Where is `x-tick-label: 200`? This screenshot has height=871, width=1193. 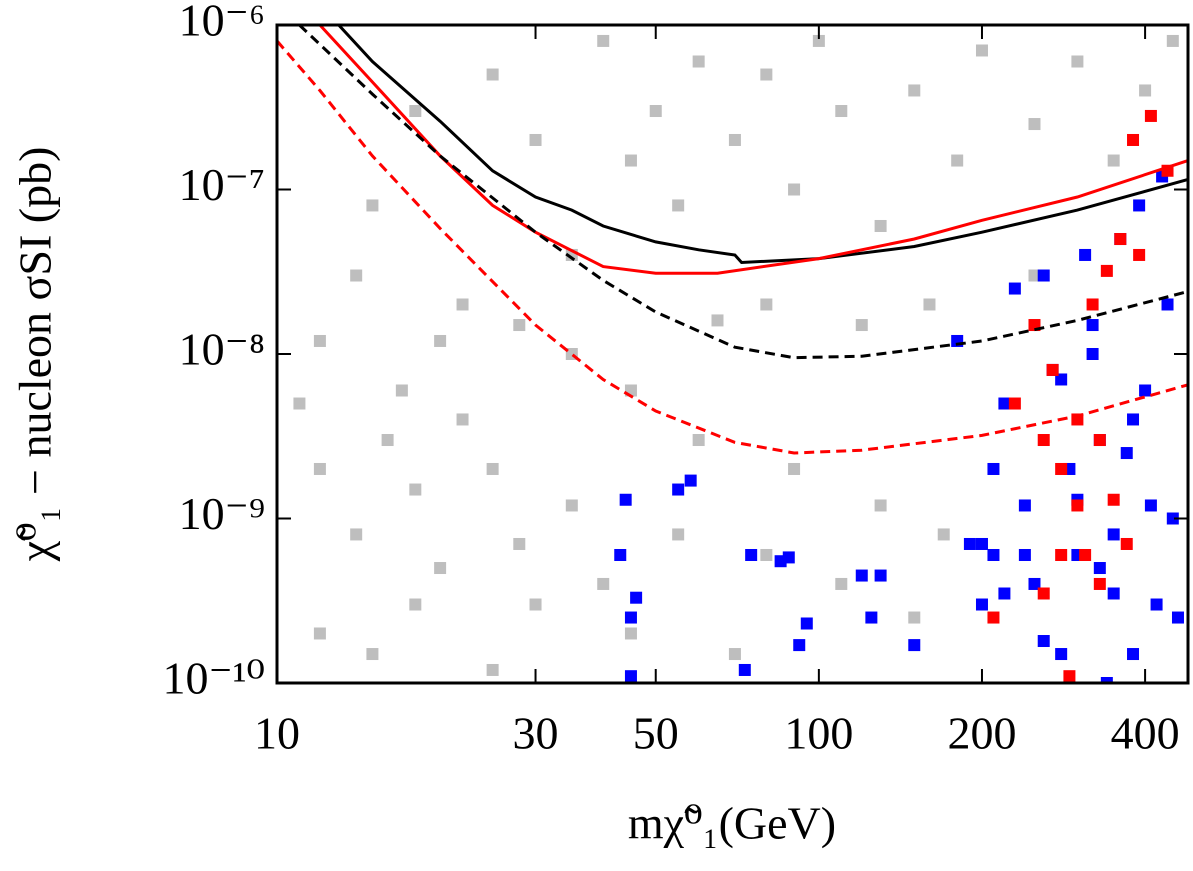 x-tick-label: 200 is located at coordinates (981, 733).